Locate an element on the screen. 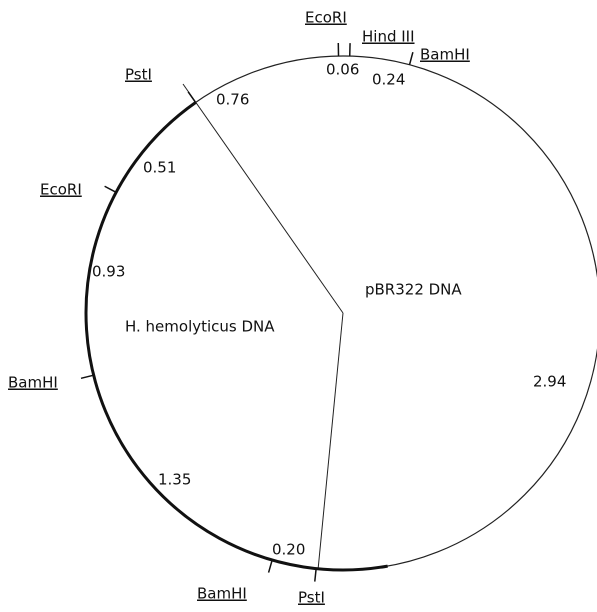 The height and width of the screenshot is (612, 597). fragment-size: 0.06 is located at coordinates (342, 70).